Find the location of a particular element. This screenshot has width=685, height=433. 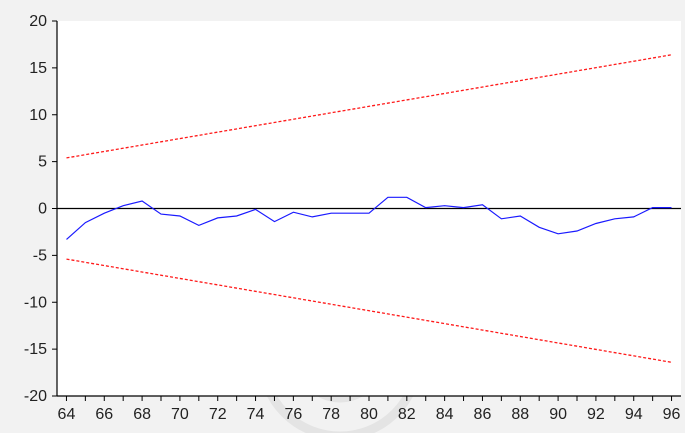

x-tick-label: 84 is located at coordinates (445, 414).